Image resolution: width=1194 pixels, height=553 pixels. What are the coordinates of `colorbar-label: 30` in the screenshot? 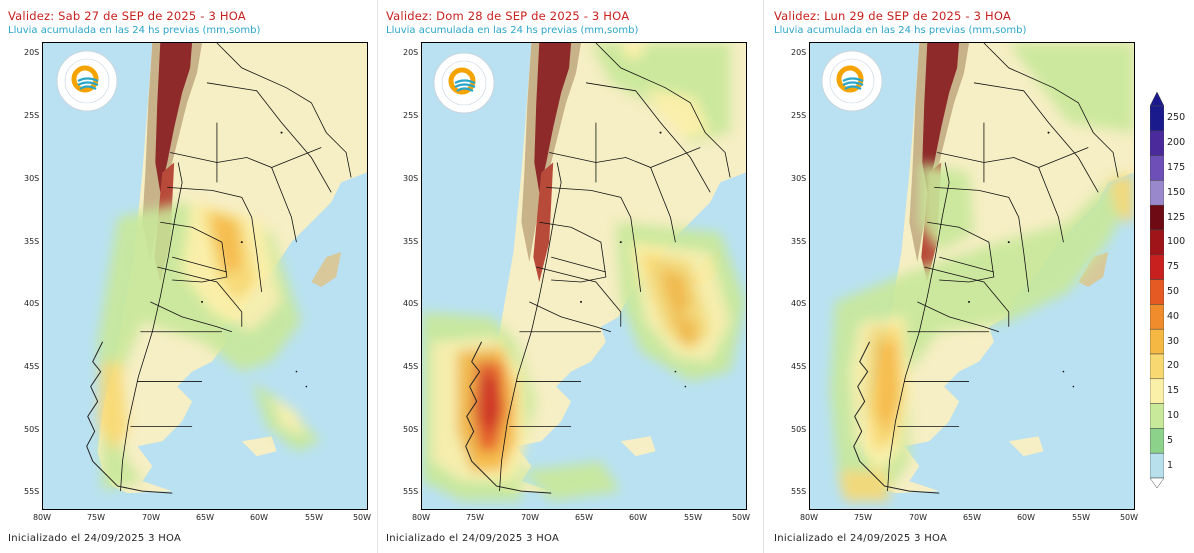 It's located at (1173, 341).